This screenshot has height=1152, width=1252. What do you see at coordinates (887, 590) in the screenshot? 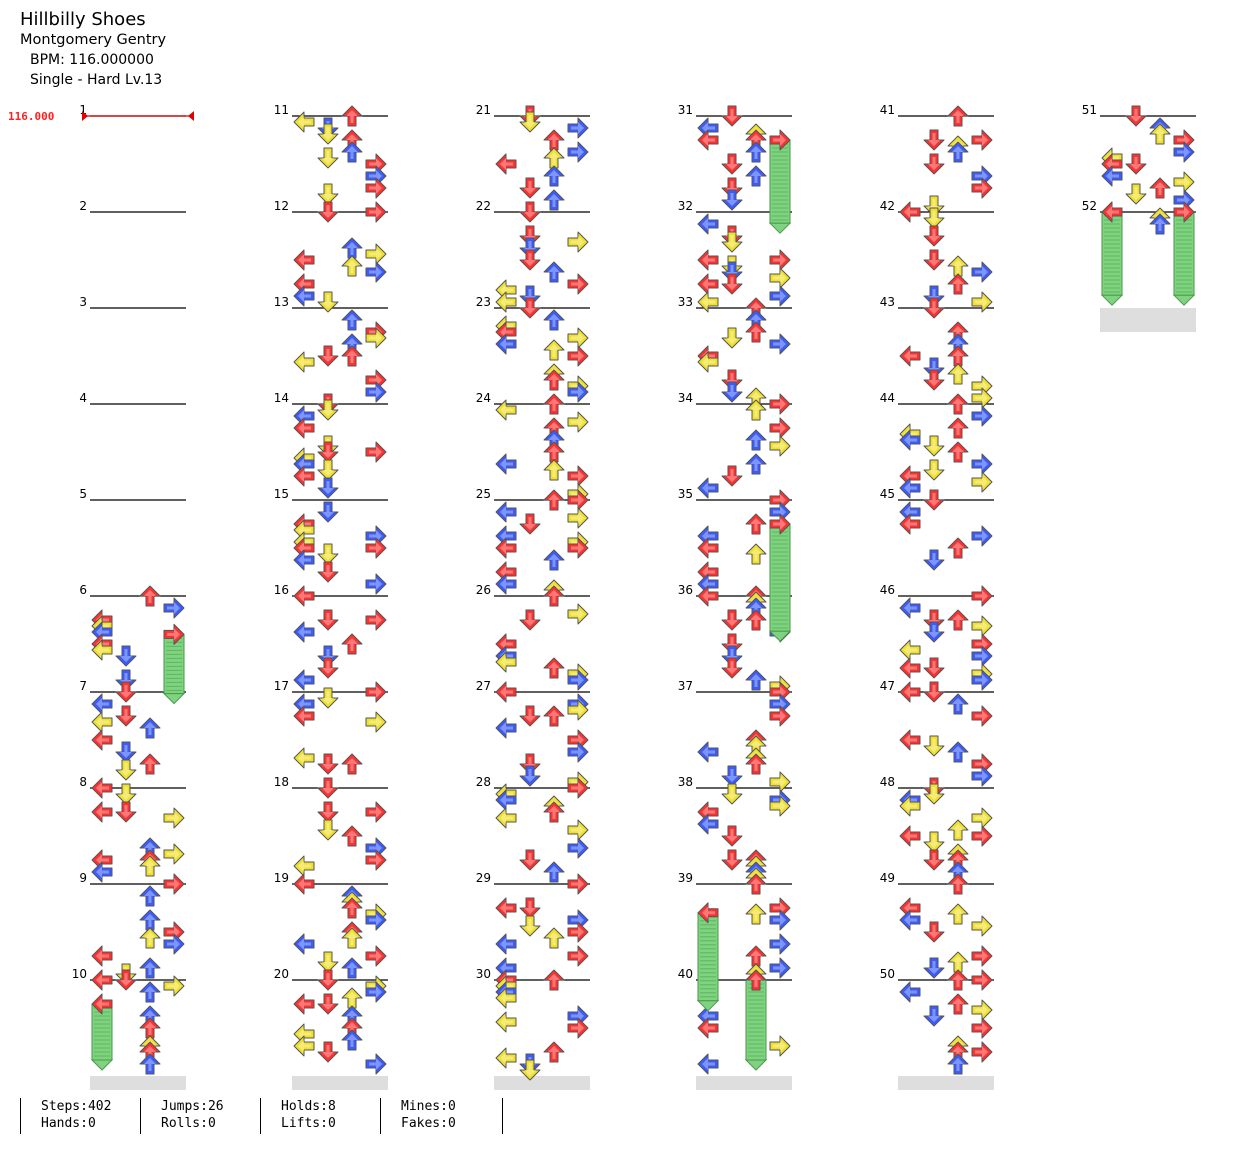
I see `measure-number: 46` at bounding box center [887, 590].